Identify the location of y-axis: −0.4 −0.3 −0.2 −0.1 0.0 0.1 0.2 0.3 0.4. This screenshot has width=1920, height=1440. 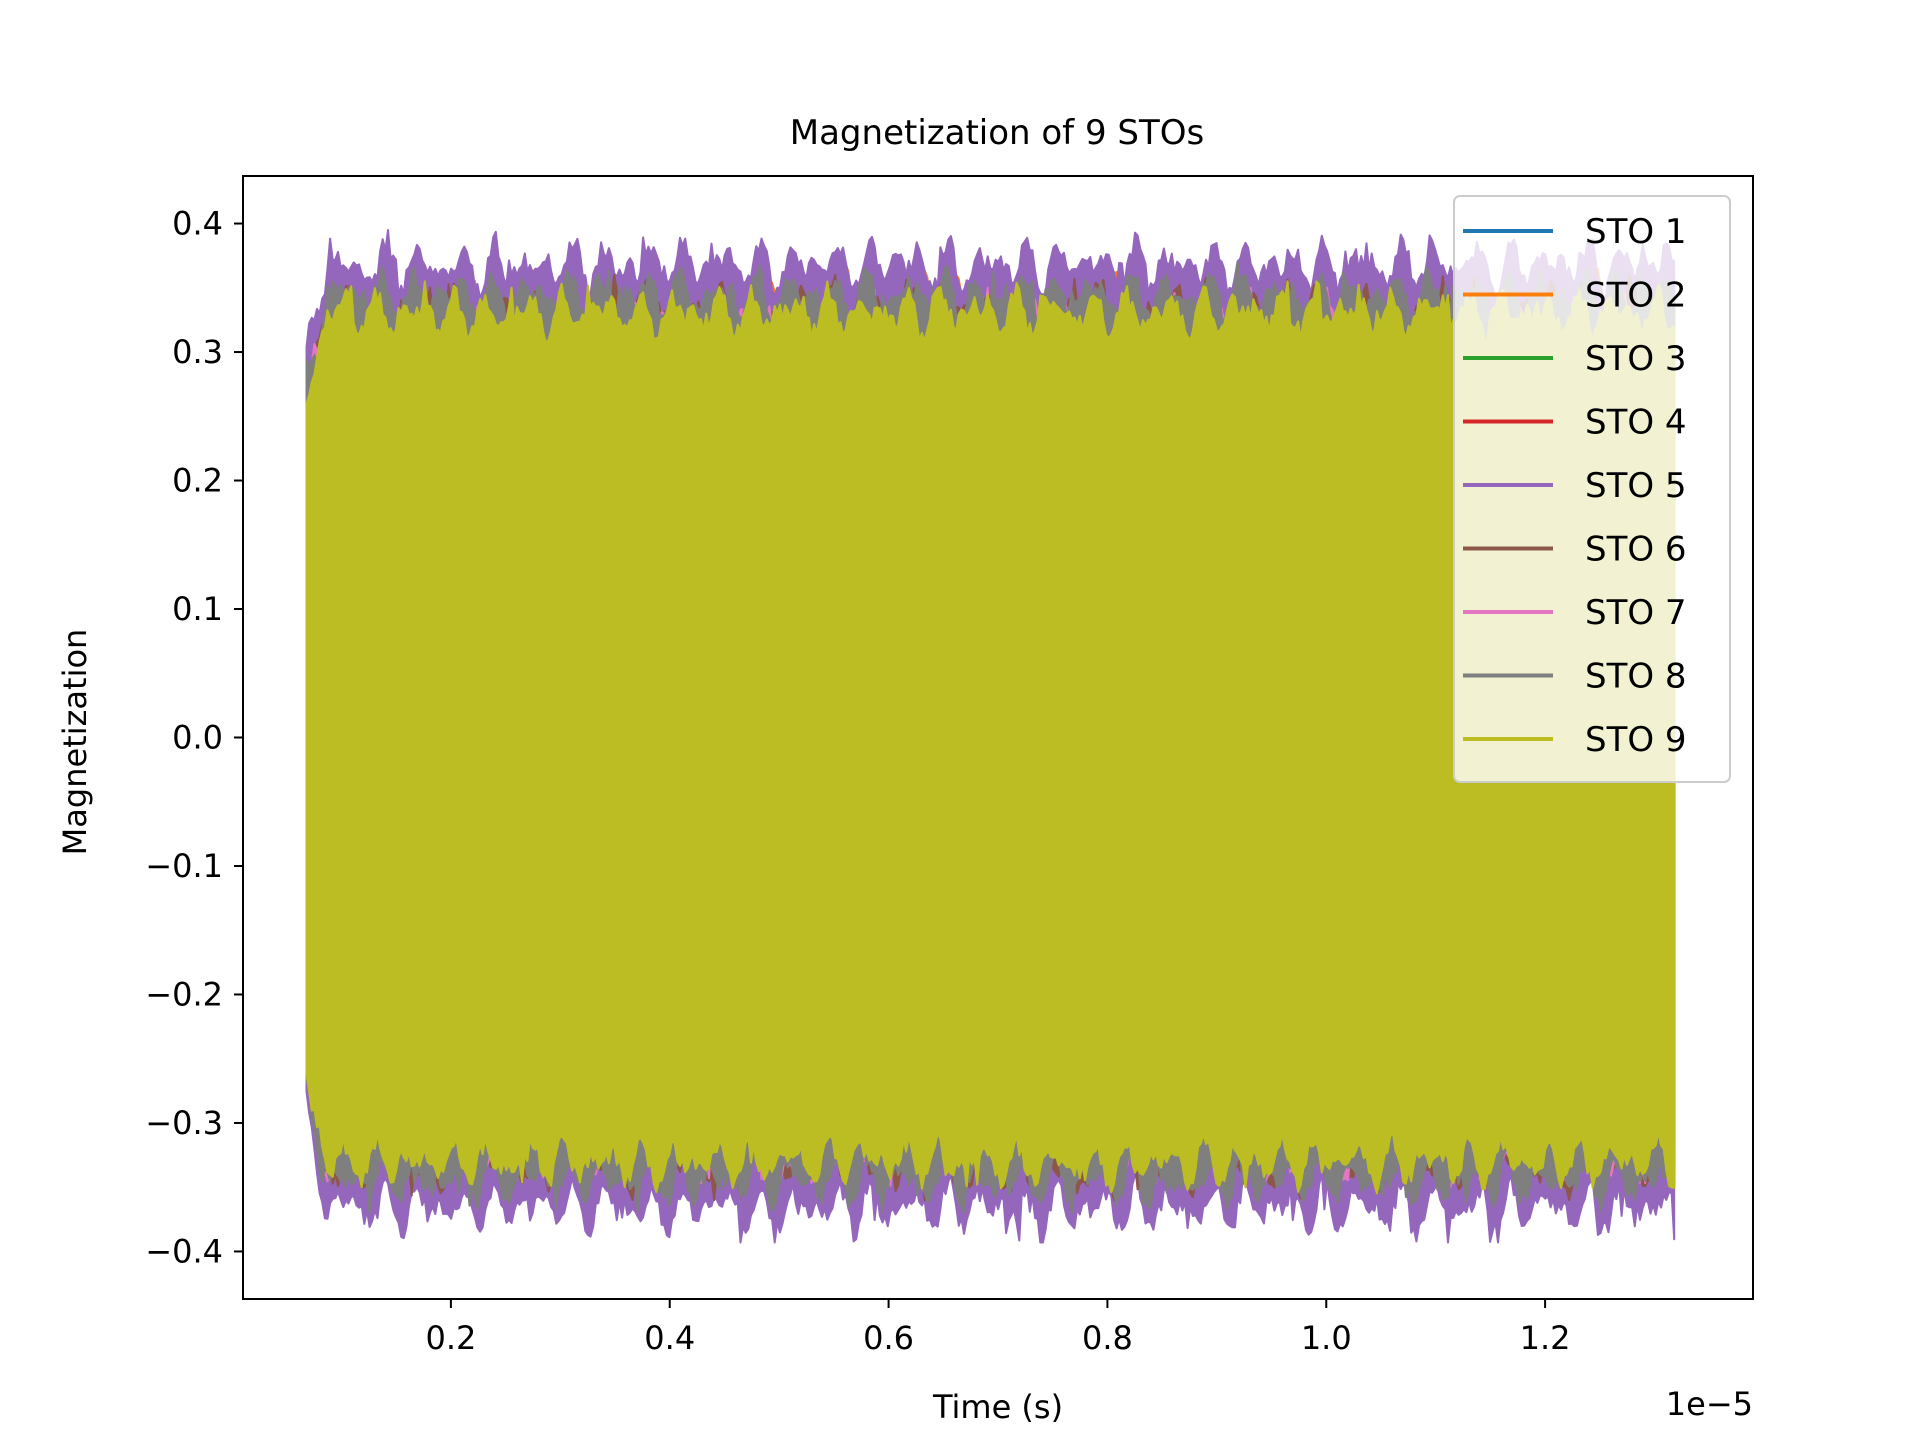
(194, 737).